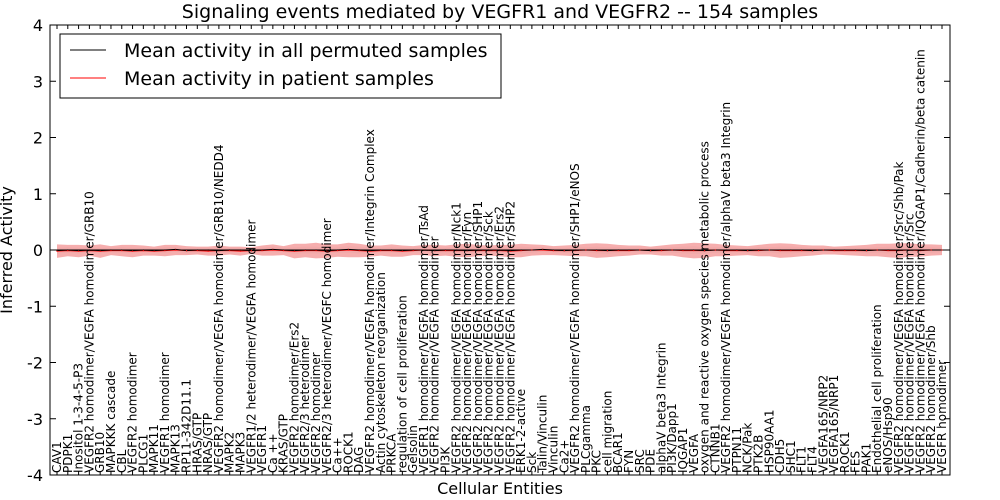  What do you see at coordinates (35, 306) in the screenshot?
I see `y-tick-label: -1` at bounding box center [35, 306].